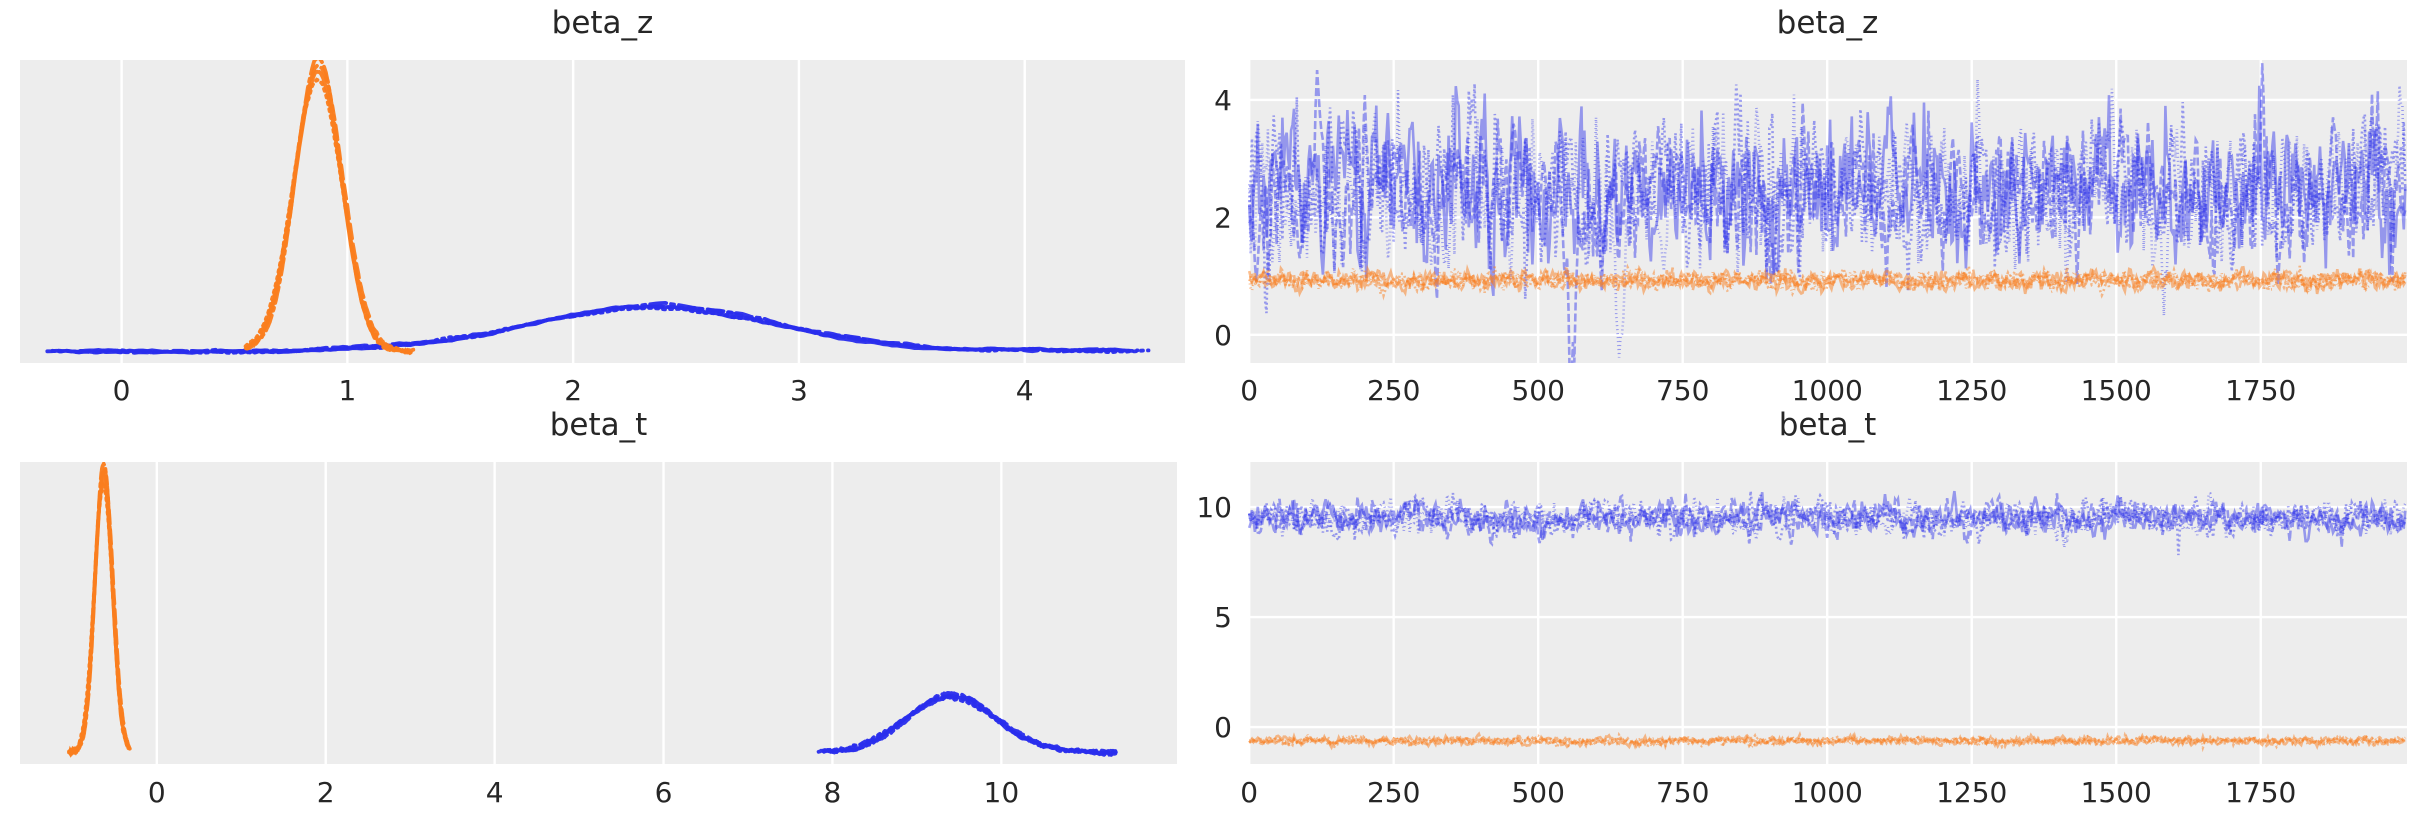  What do you see at coordinates (326, 792) in the screenshot?
I see `x-tick-label-kde-beta_t: 2` at bounding box center [326, 792].